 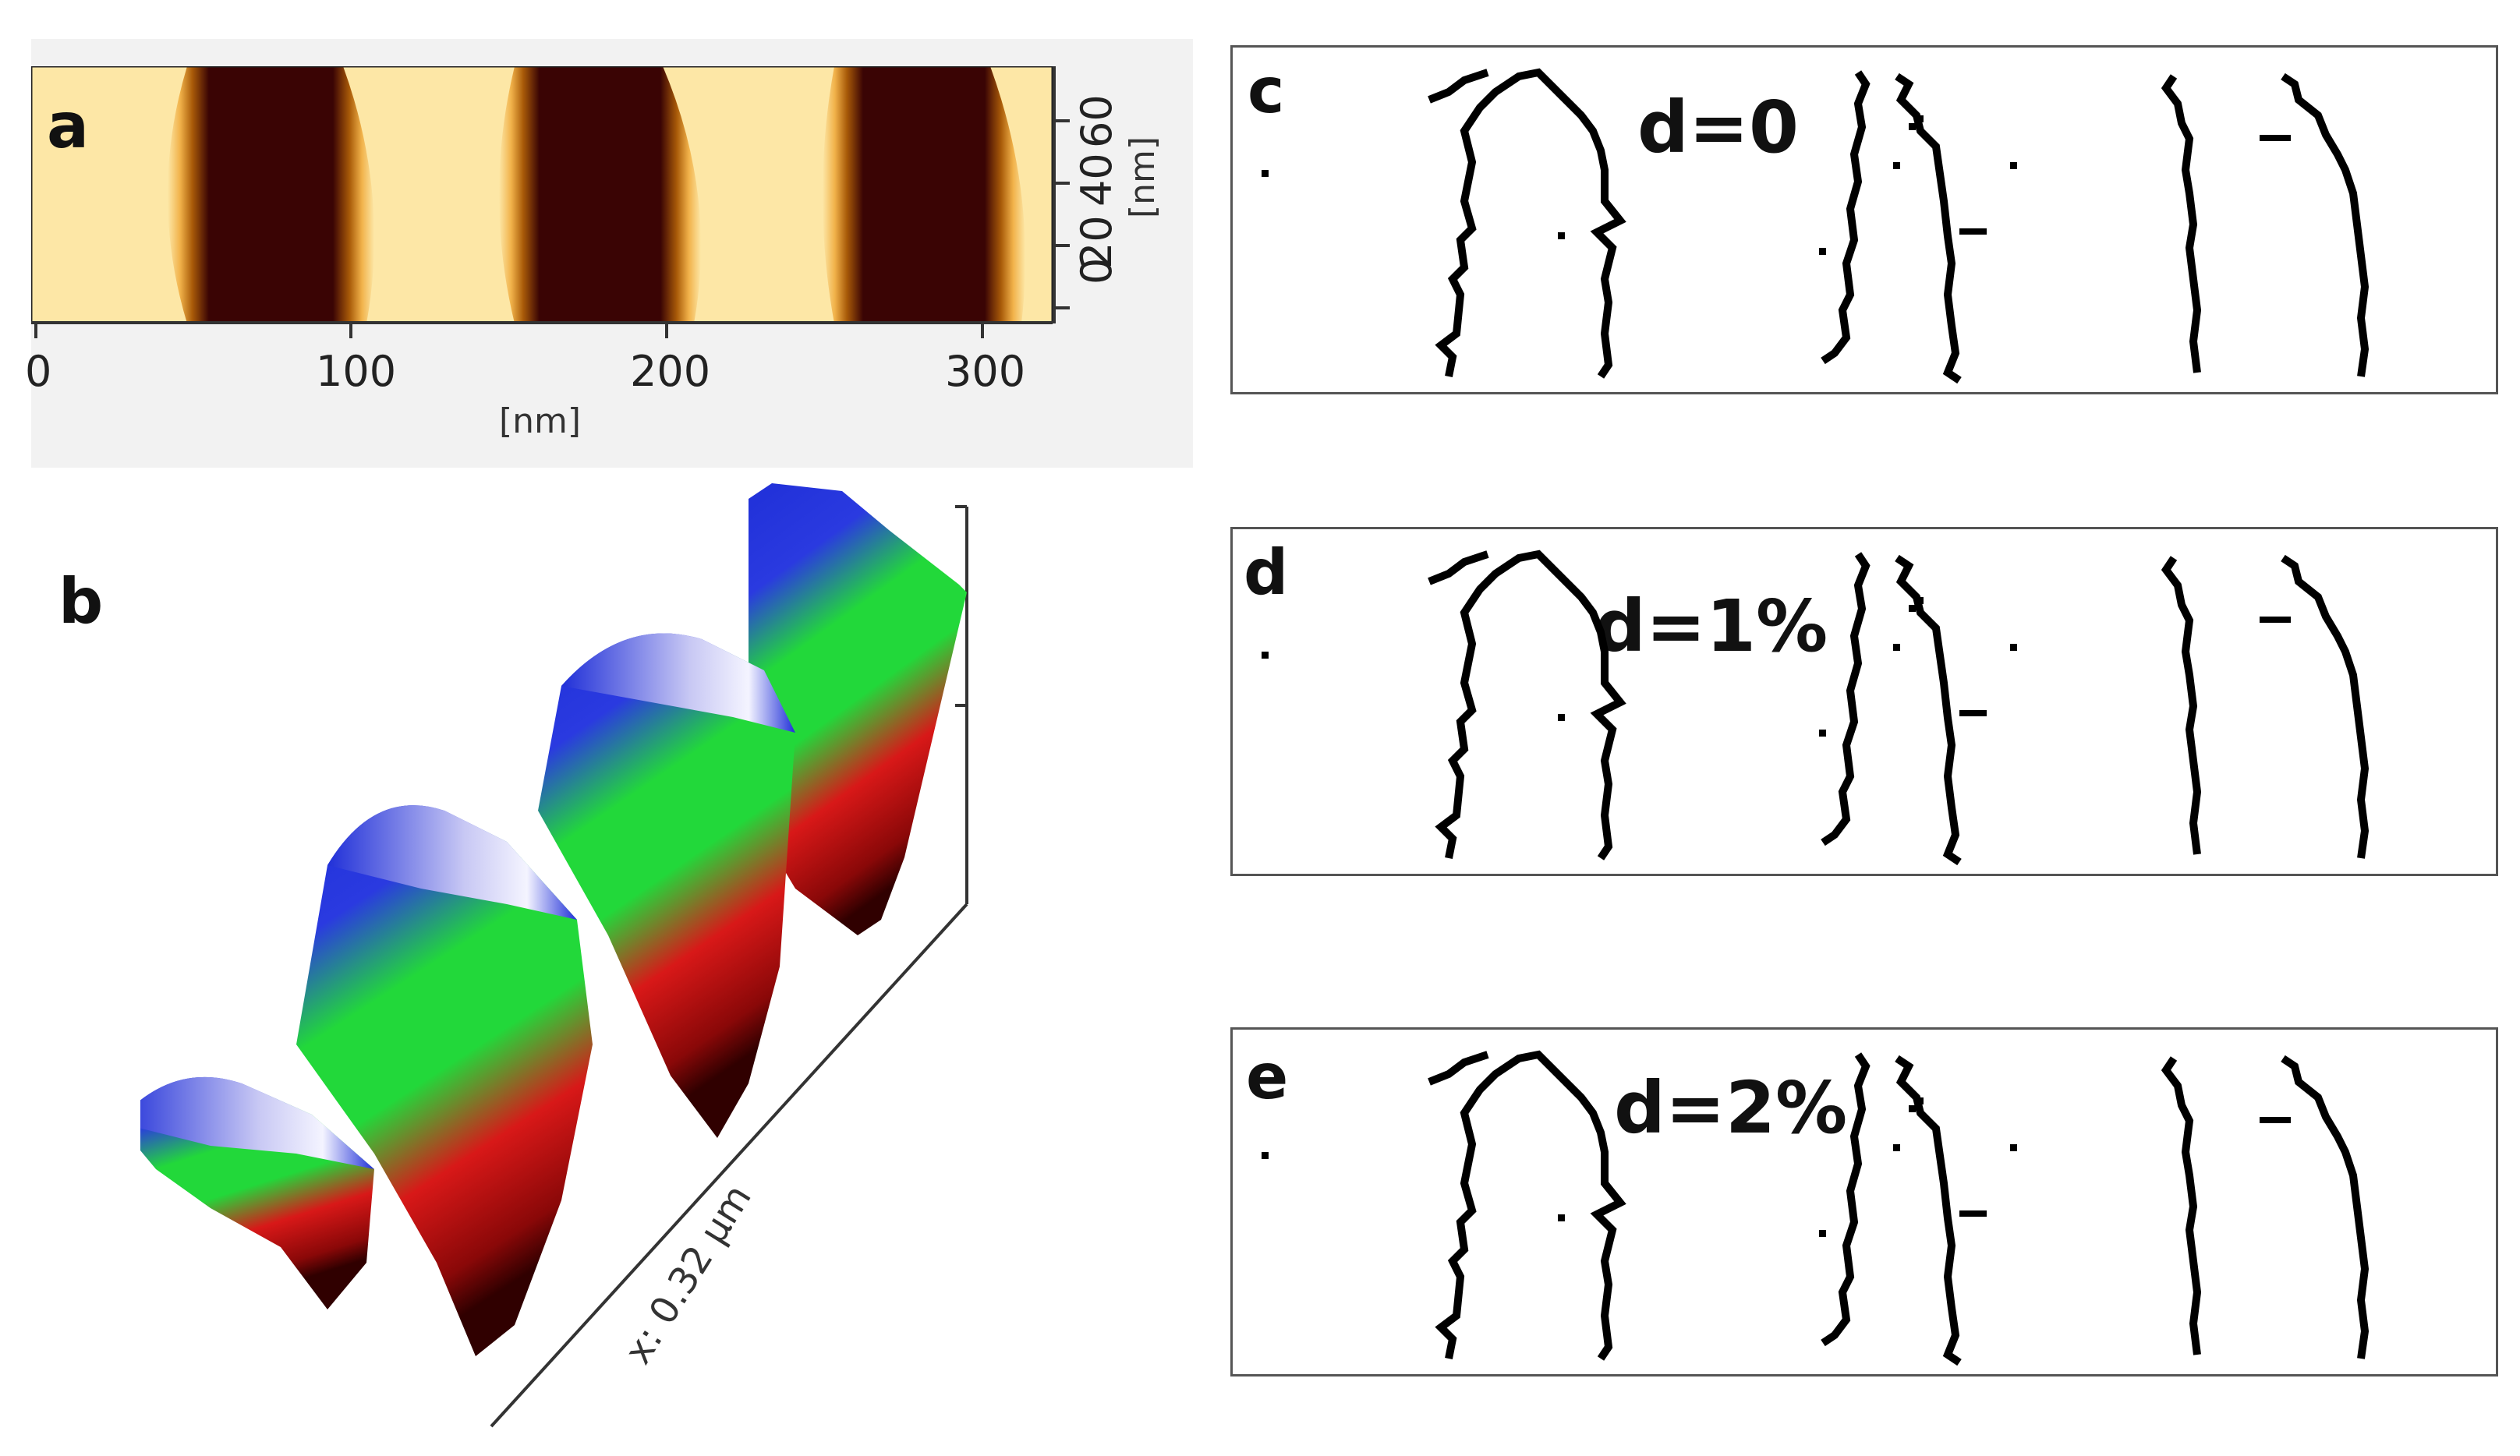 What do you see at coordinates (986, 372) in the screenshot?
I see `afm-x-tick-300: 300` at bounding box center [986, 372].